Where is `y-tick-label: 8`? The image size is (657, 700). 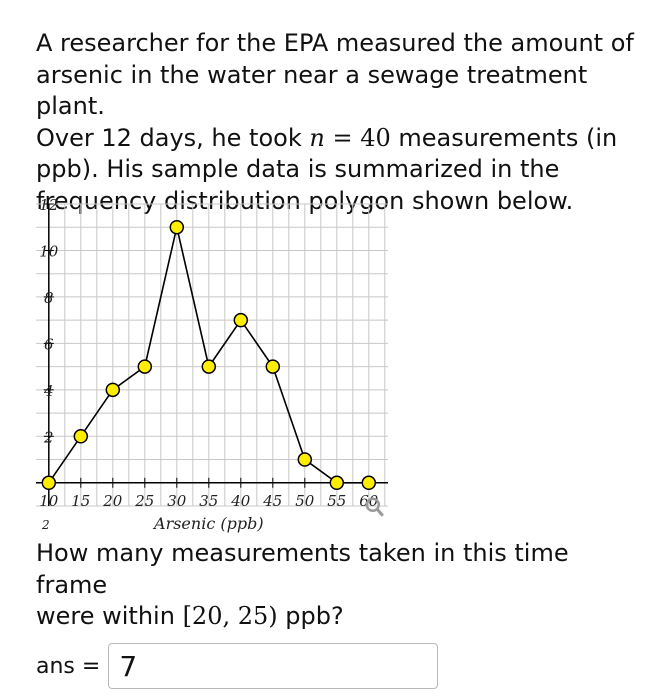 y-tick-label: 8 is located at coordinates (49, 298).